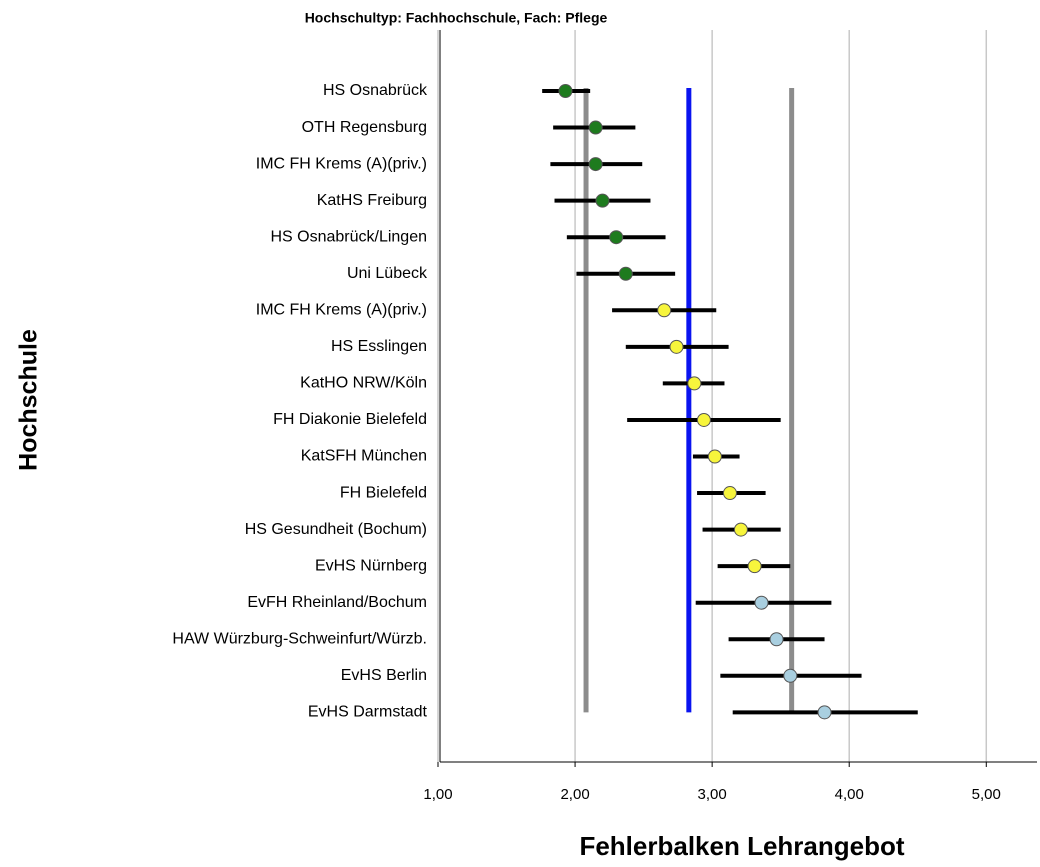 This screenshot has width=1040, height=867. I want to click on y-tick-label: FH Diakonie Bielefeld, so click(350, 419).